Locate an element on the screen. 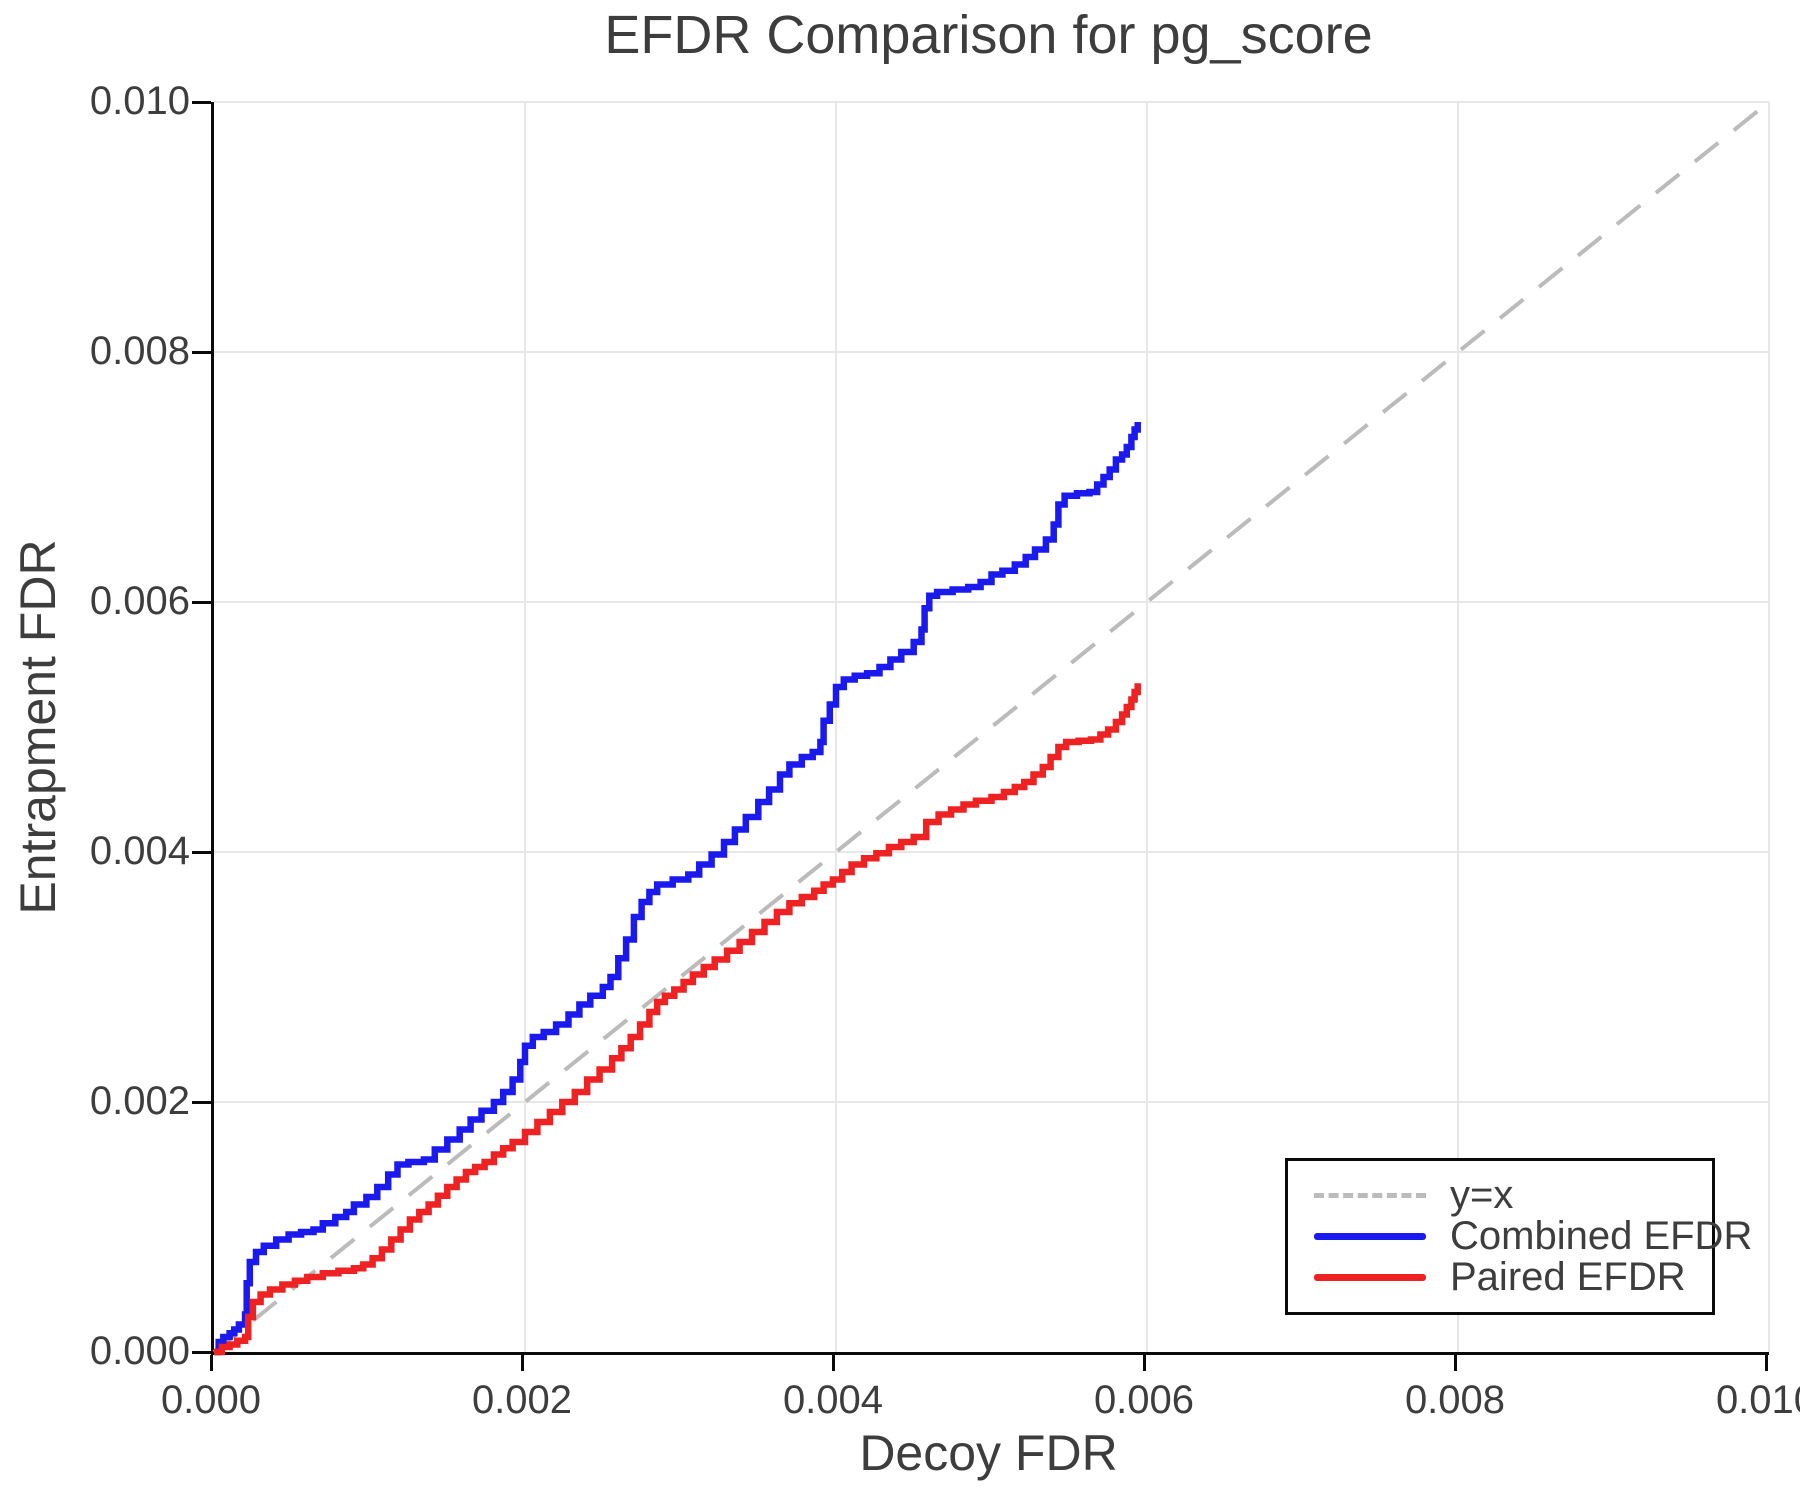 Image resolution: width=1800 pixels, height=1500 pixels. legend-label: y=x is located at coordinates (1482, 1195).